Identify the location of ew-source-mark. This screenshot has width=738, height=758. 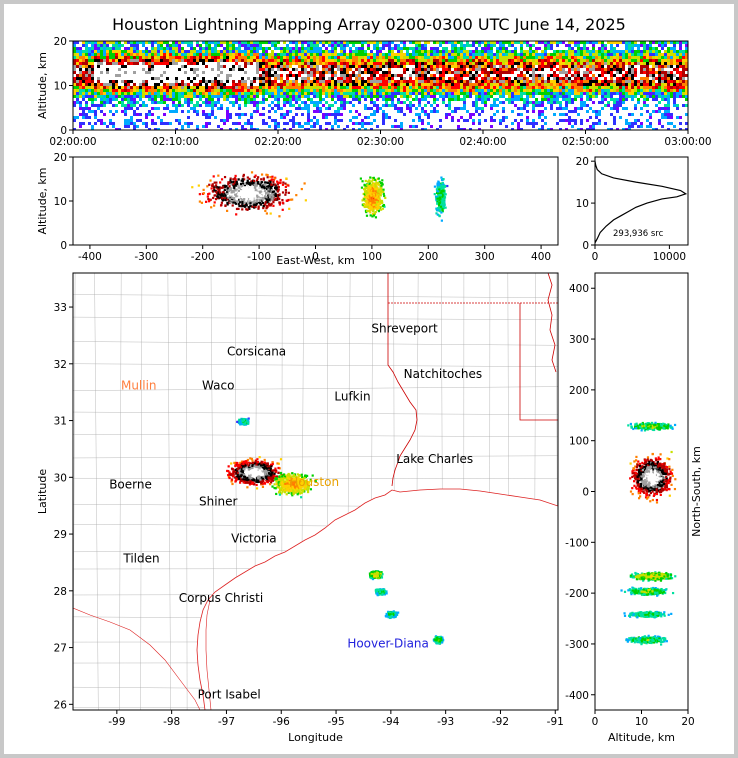
(248, 203).